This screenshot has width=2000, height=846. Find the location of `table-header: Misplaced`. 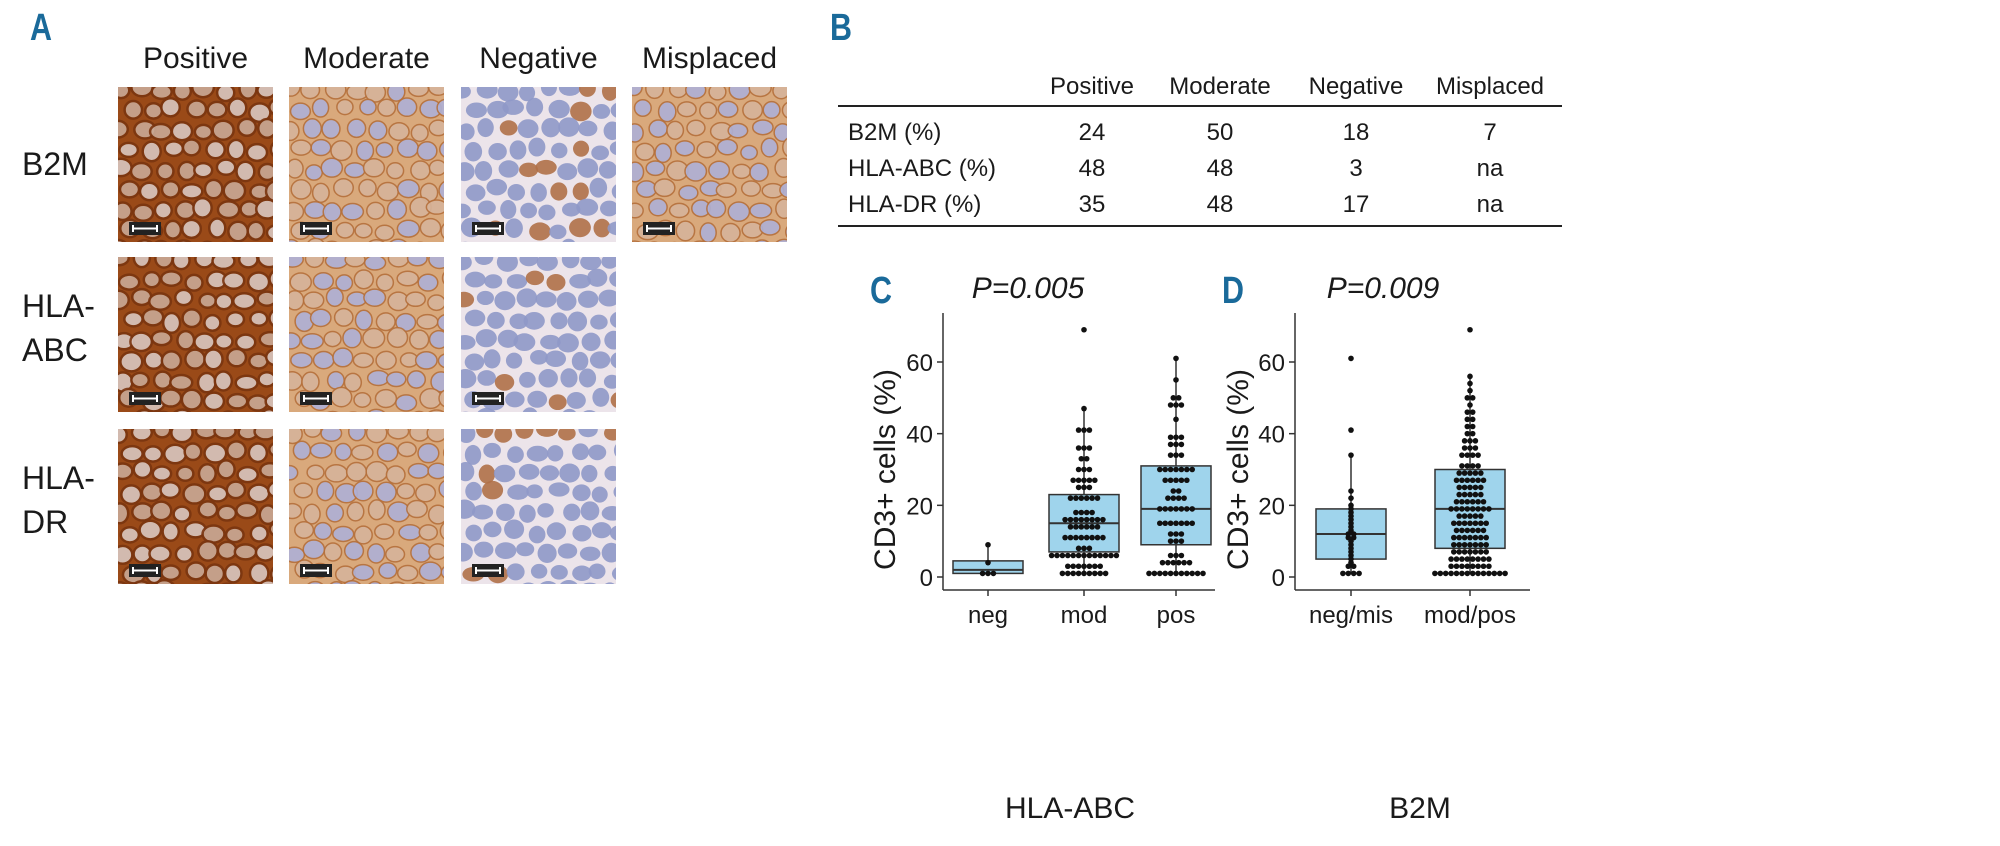

table-header: Misplaced is located at coordinates (1490, 86).